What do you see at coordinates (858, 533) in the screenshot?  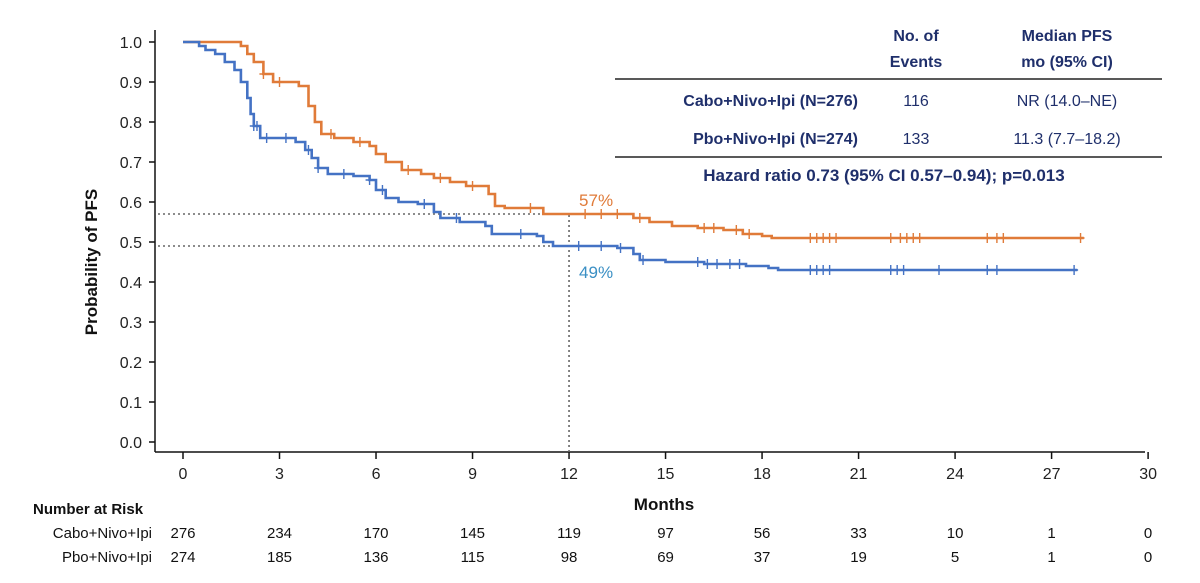 I see `risk-value: 33` at bounding box center [858, 533].